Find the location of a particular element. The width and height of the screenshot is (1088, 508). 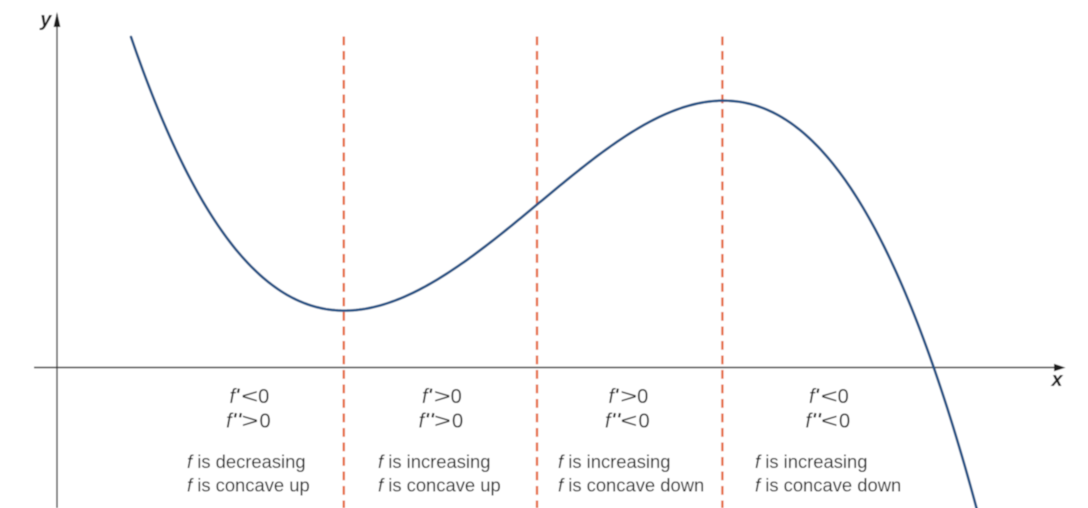

svg-text: f is decreasing is located at coordinates (246, 461).